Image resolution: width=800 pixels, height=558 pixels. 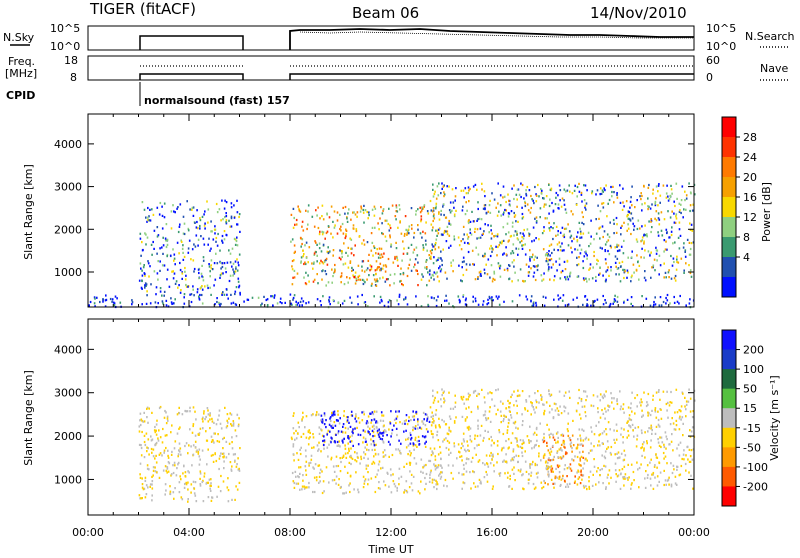 What do you see at coordinates (729, 267) in the screenshot?
I see `power-colorbar-swatch` at bounding box center [729, 267].